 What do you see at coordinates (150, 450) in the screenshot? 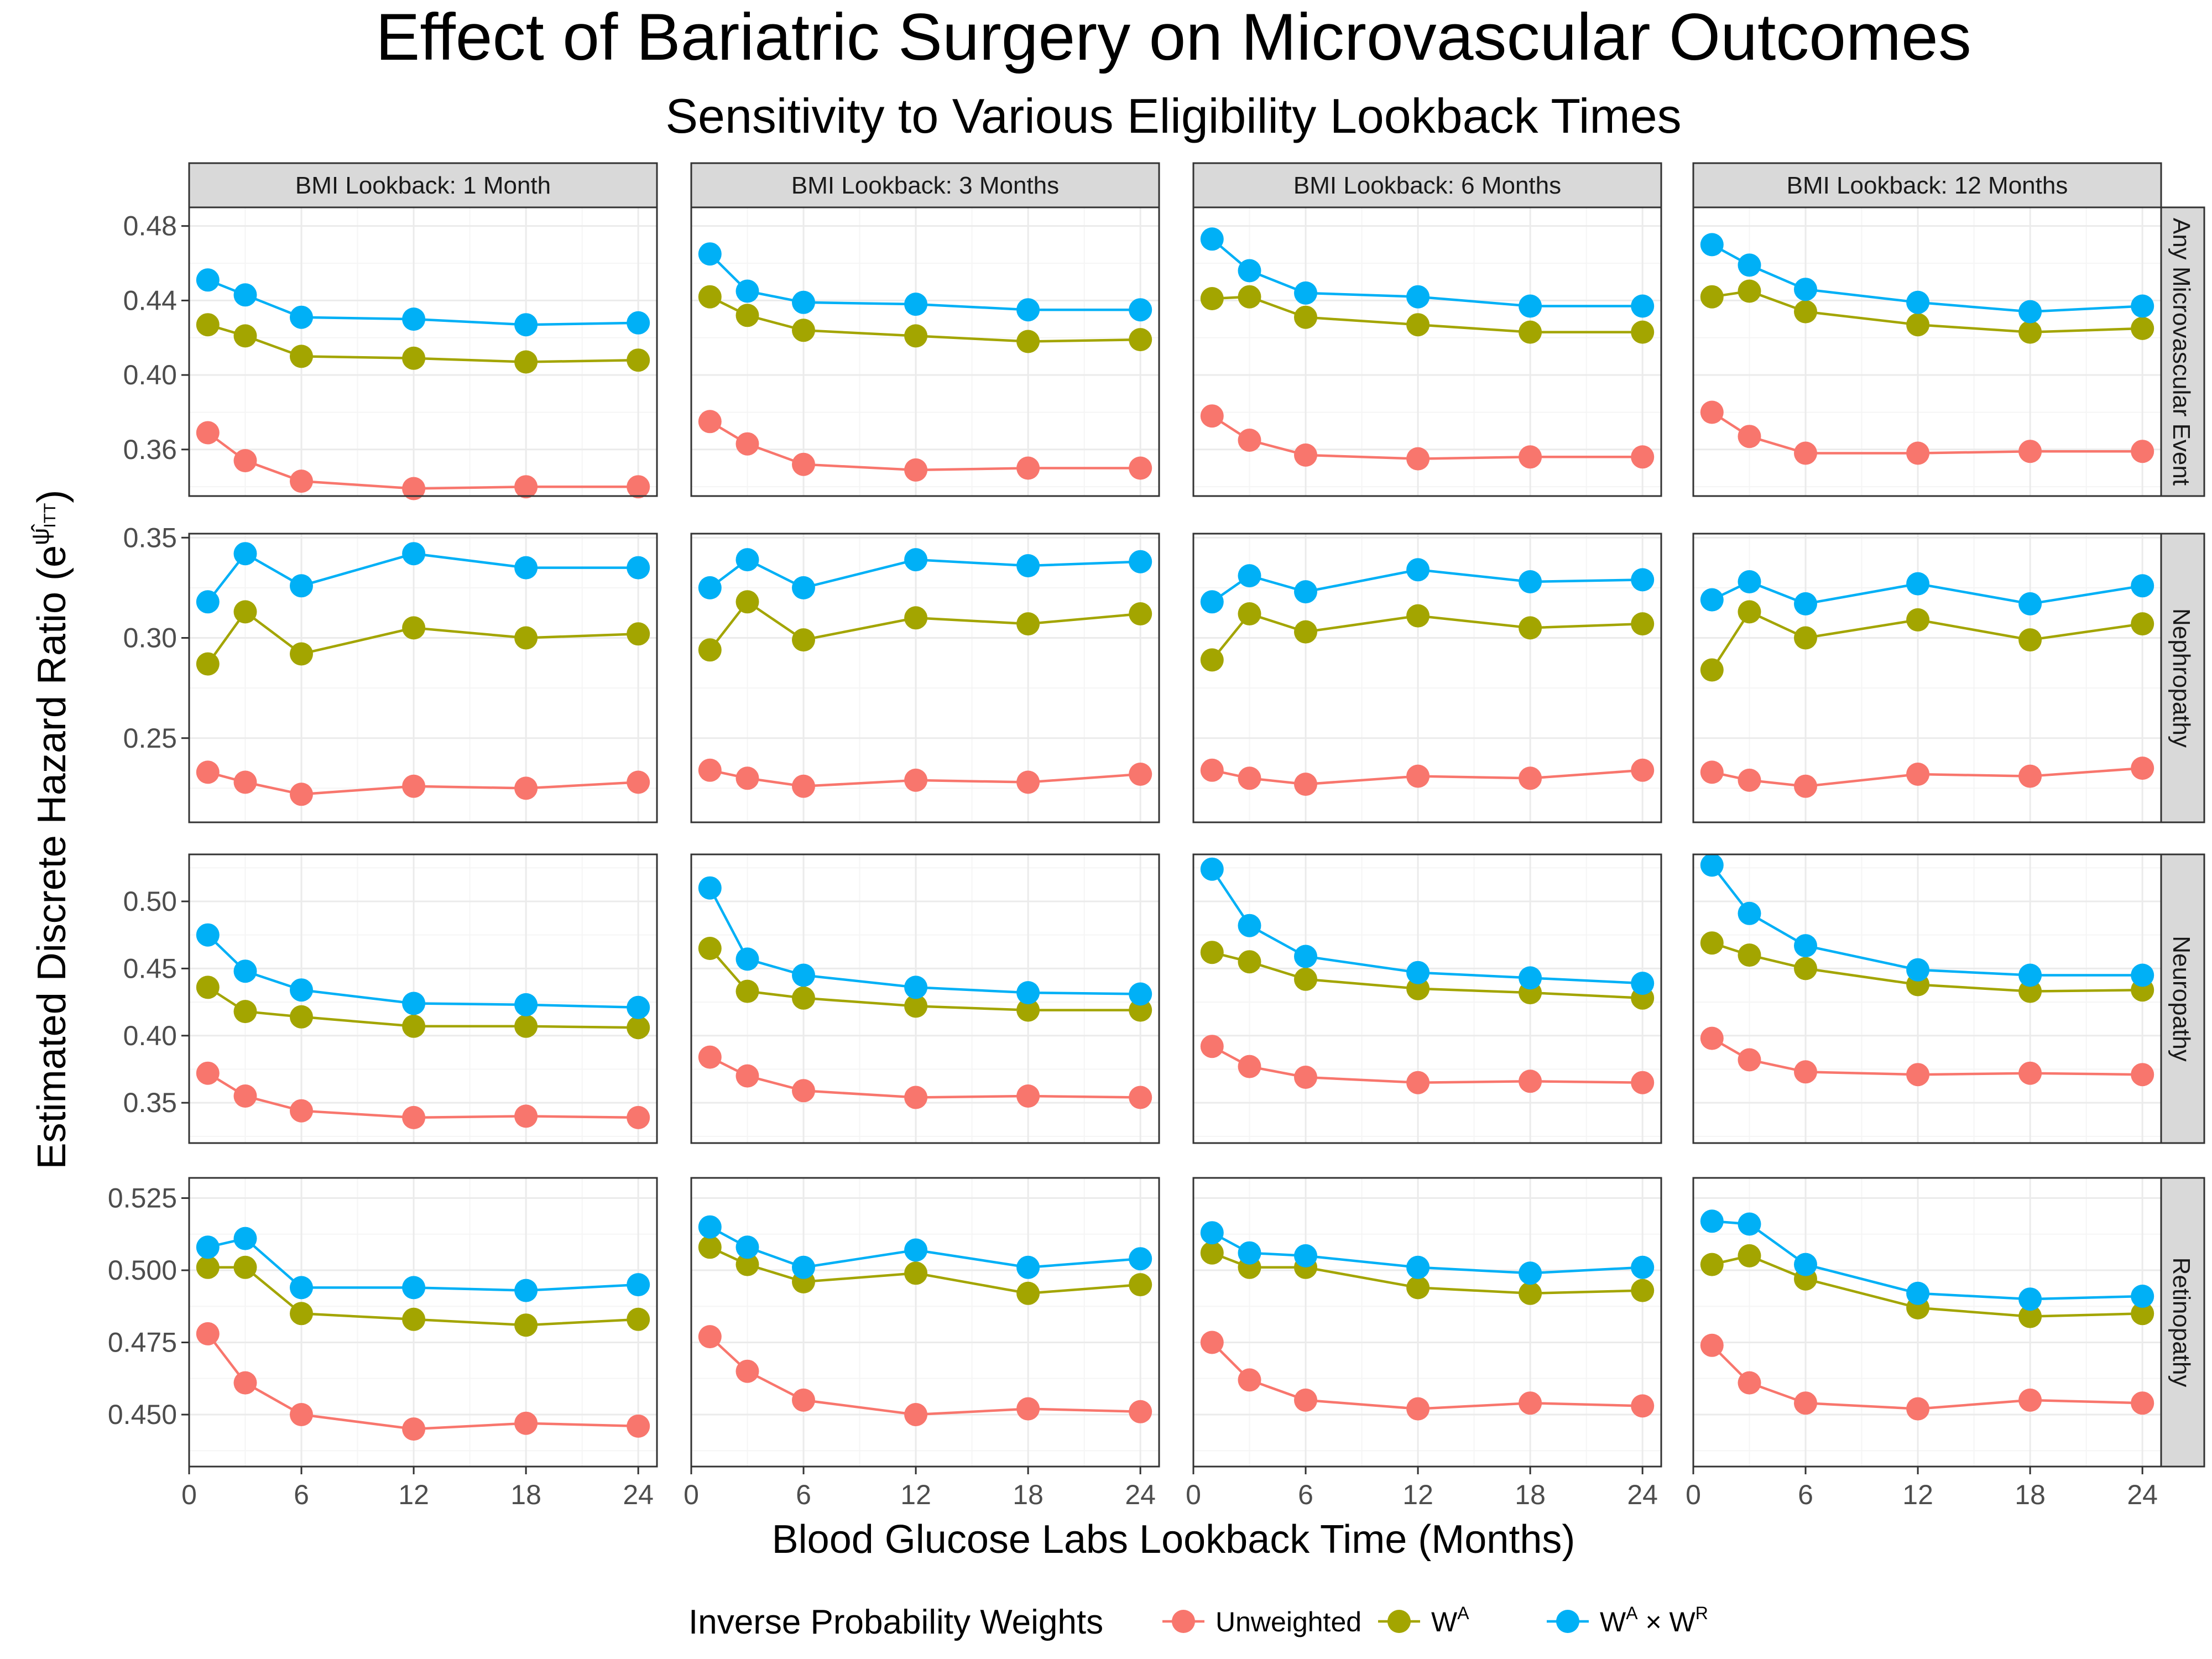
I see `y-tick-label: 0.36` at bounding box center [150, 450].